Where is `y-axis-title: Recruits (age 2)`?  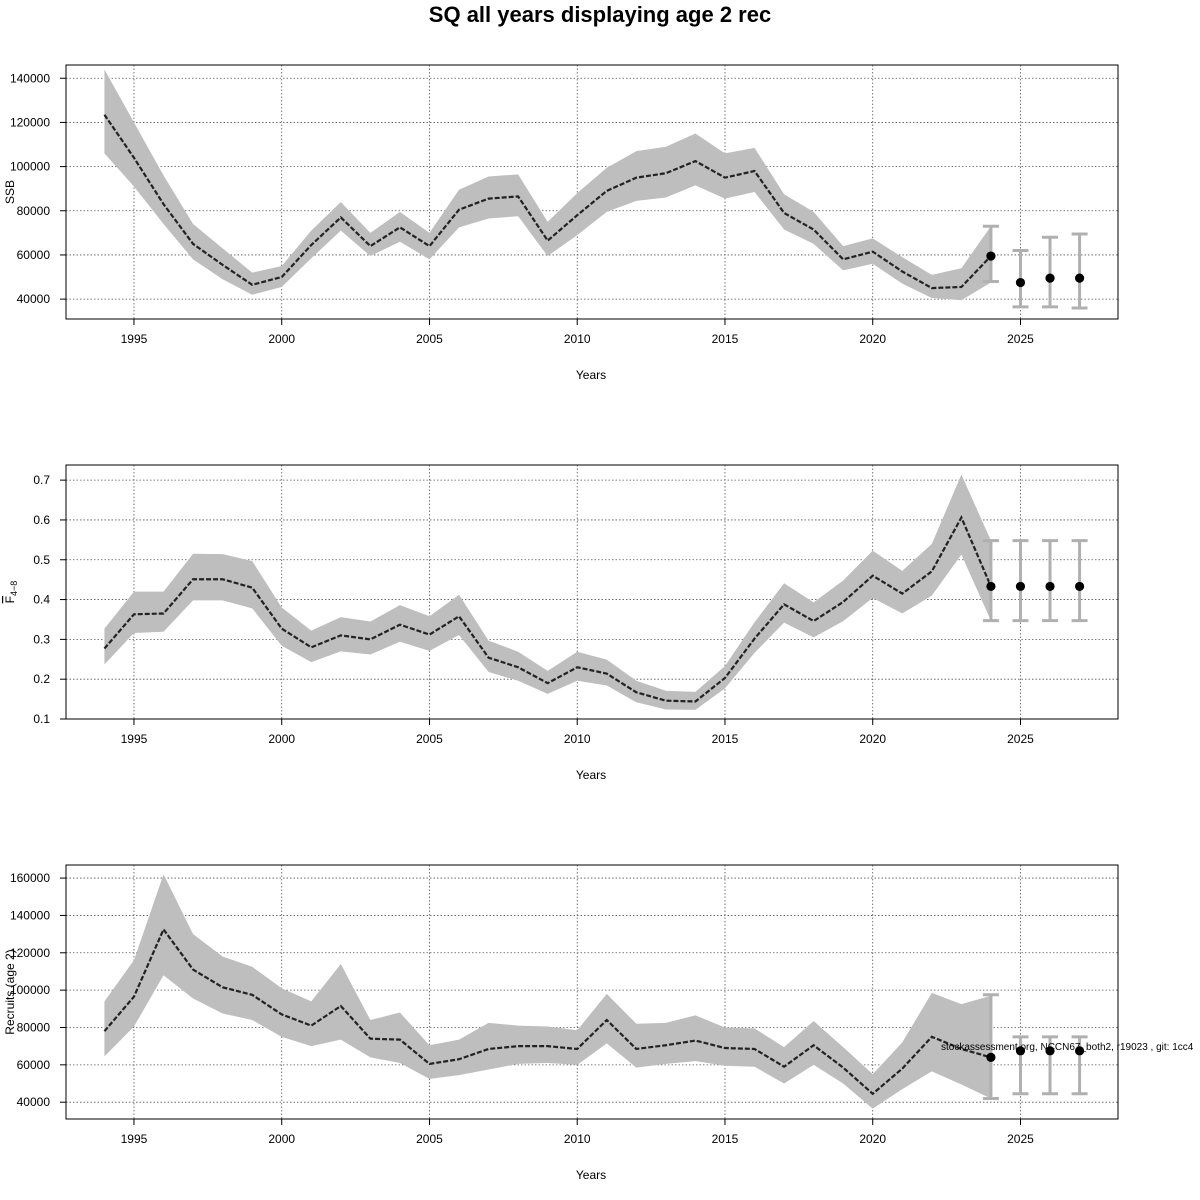 y-axis-title: Recruits (age 2) is located at coordinates (10, 991).